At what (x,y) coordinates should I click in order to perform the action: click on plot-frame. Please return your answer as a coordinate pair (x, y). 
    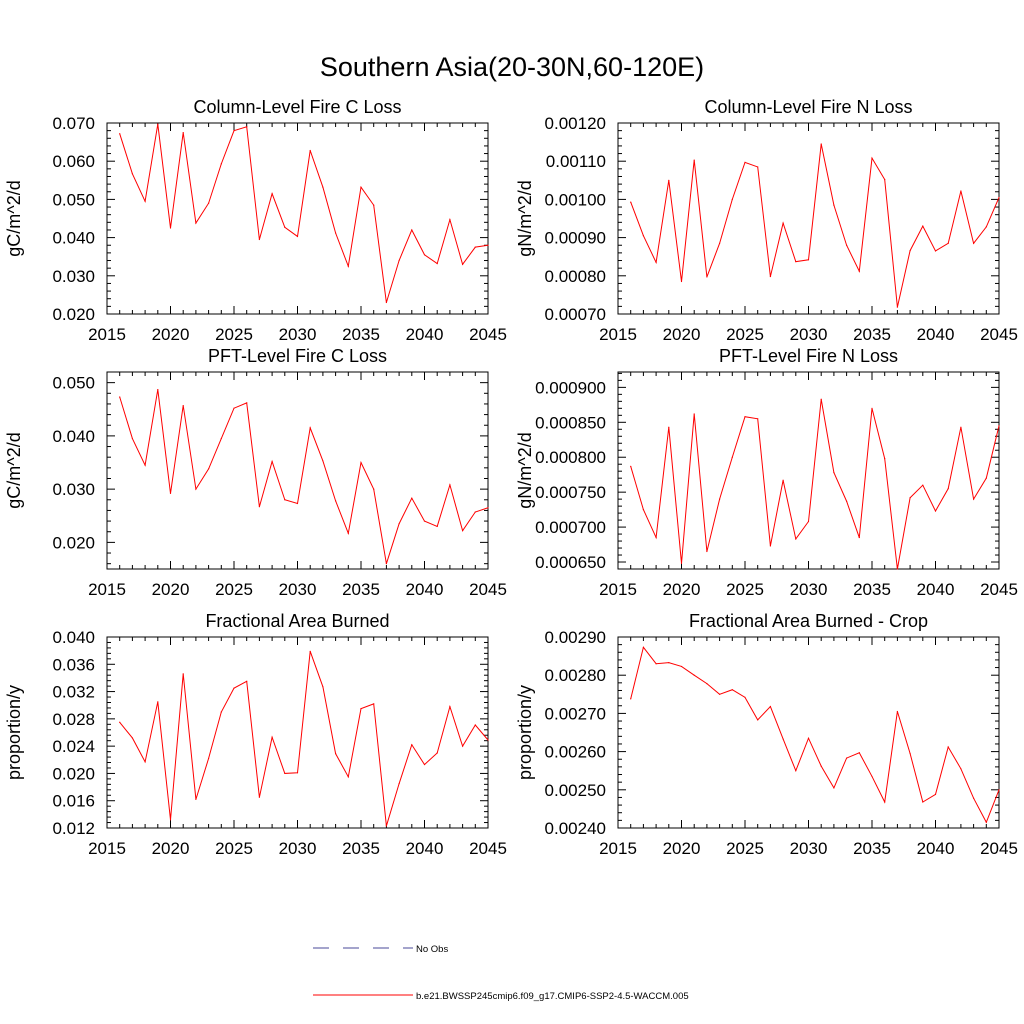
    Looking at the image, I should click on (808, 218).